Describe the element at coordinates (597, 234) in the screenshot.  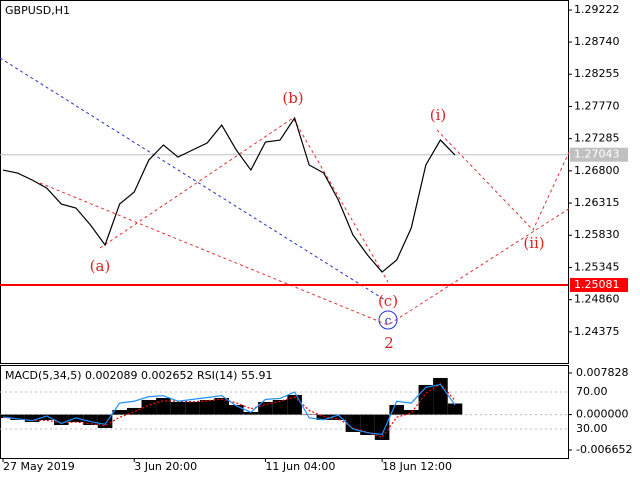
I see `y-tick-label: 1.25830` at that location.